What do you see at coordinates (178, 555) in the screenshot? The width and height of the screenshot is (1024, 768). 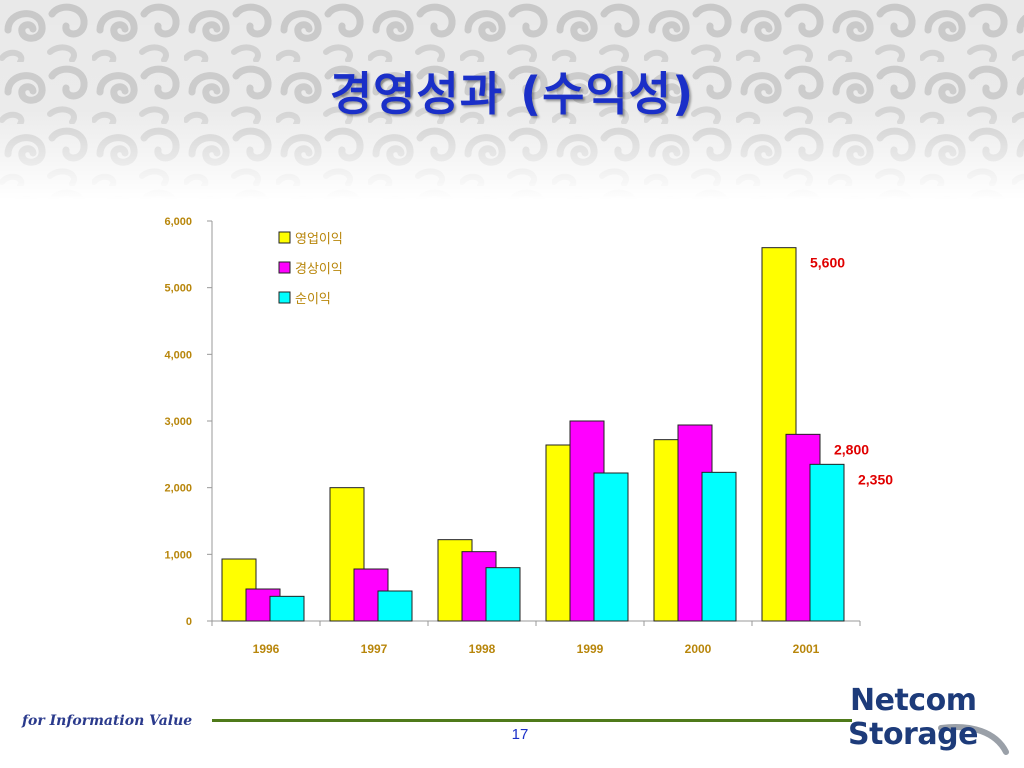 I see `y-tick-label: 1,000` at bounding box center [178, 555].